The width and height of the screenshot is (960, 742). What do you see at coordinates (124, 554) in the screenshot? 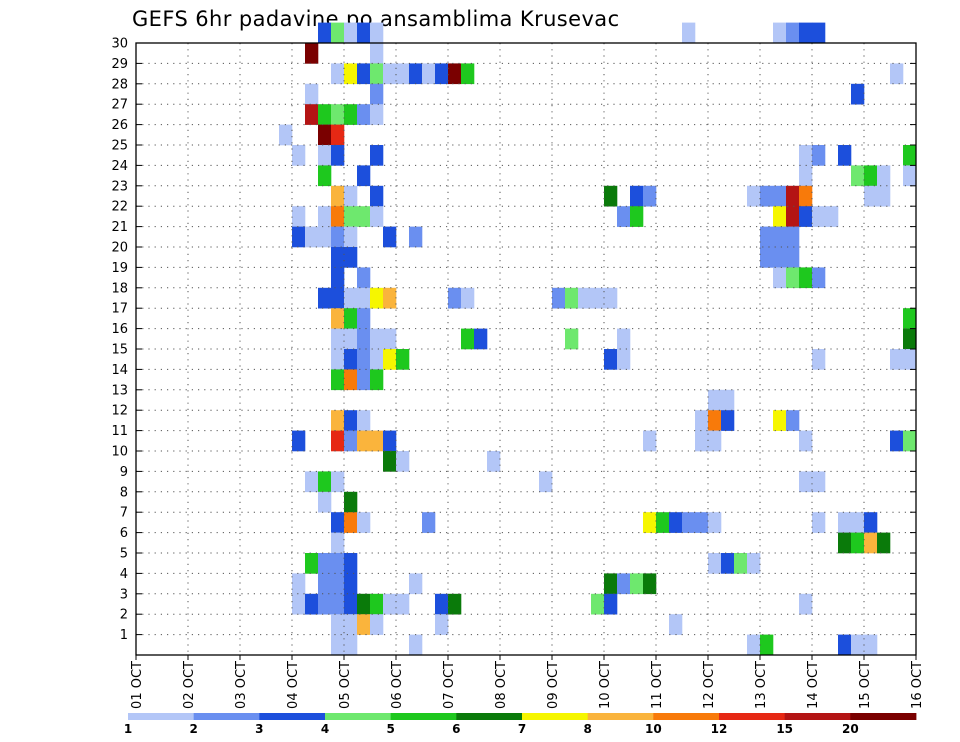
I see `y-tick-label: 5` at bounding box center [124, 554].